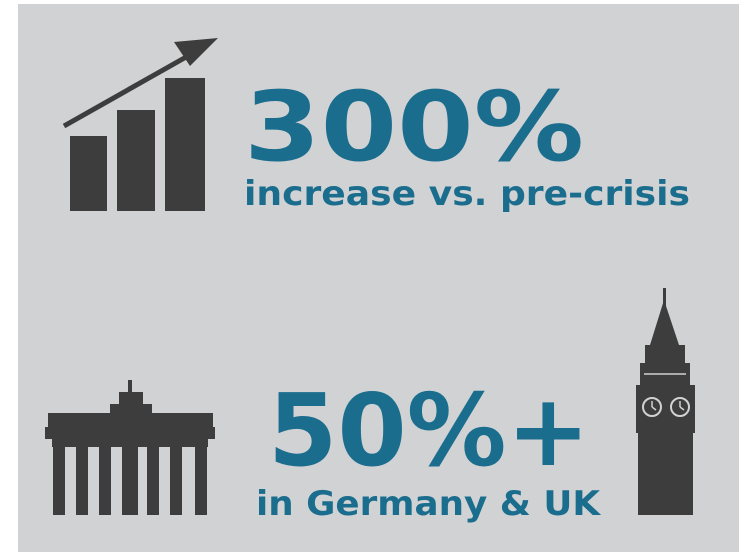 The height and width of the screenshot is (552, 739). What do you see at coordinates (429, 430) in the screenshot?
I see `stat-value: 50%+` at bounding box center [429, 430].